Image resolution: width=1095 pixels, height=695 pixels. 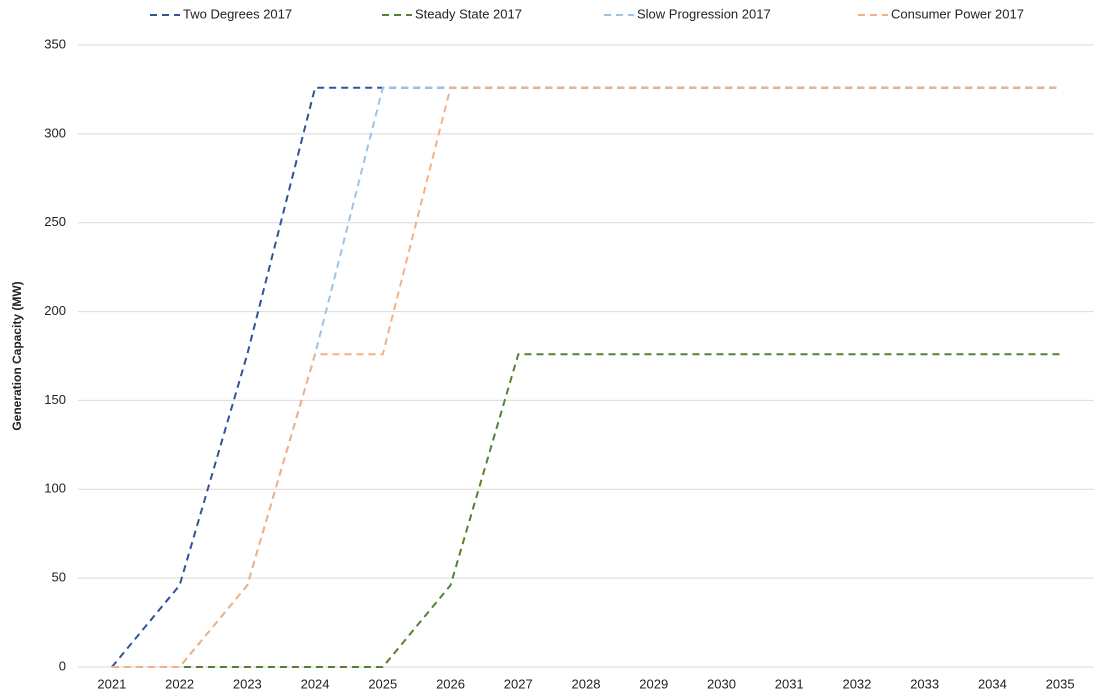 What do you see at coordinates (856, 683) in the screenshot?
I see `x-tick-label: 2032` at bounding box center [856, 683].